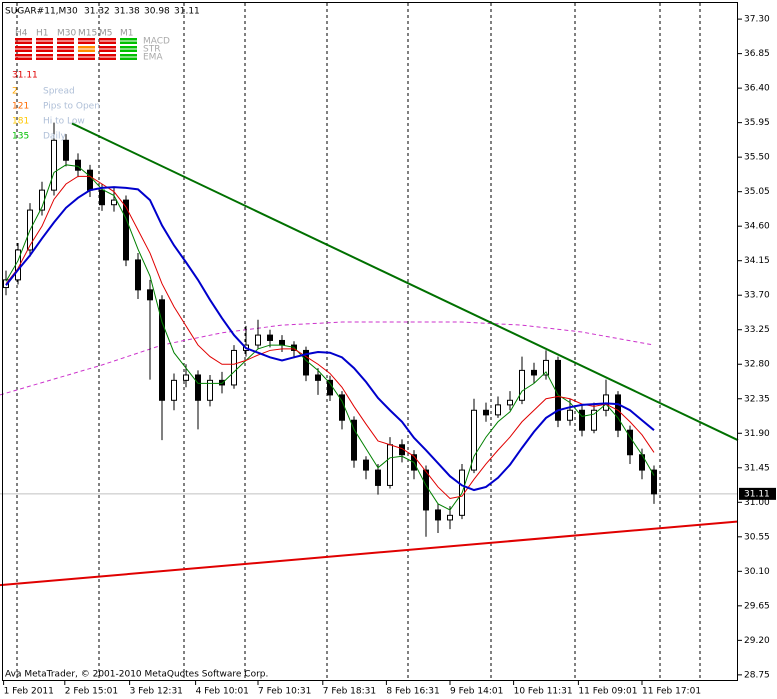 The image size is (777, 699). Describe the element at coordinates (29, 692) in the screenshot. I see `x-tick-label: 1 Feb 2011` at that location.